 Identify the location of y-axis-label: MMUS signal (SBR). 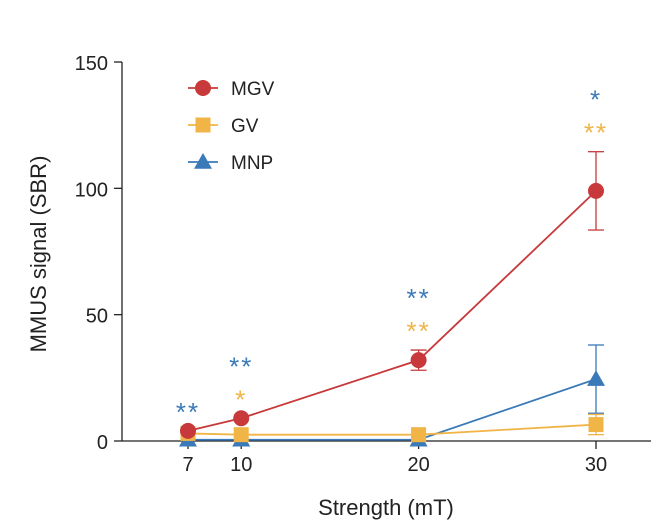
(38, 254).